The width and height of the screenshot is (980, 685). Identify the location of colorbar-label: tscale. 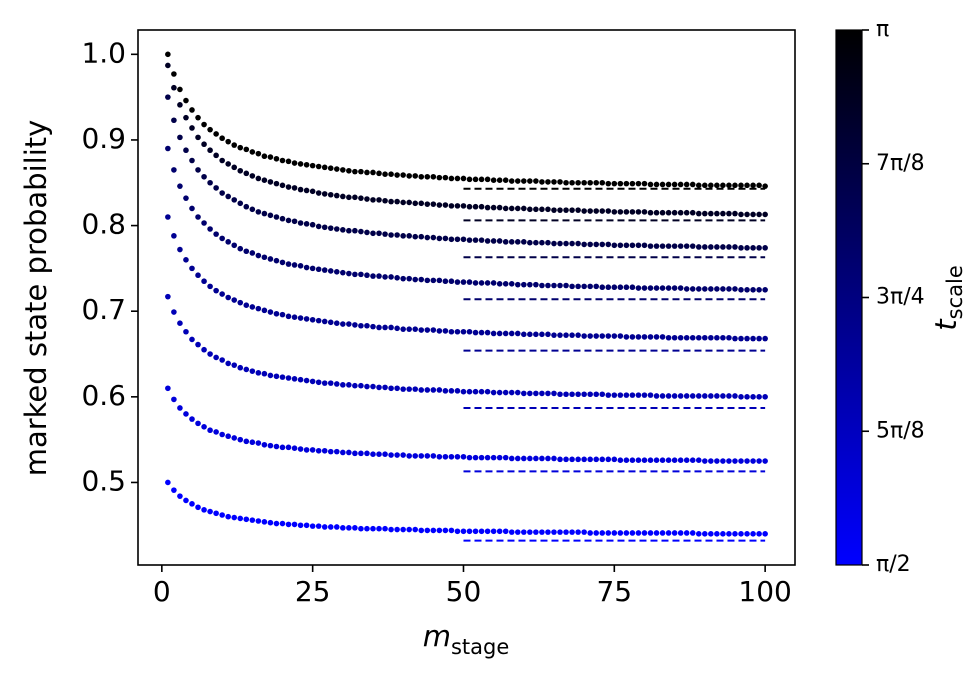
(948, 298).